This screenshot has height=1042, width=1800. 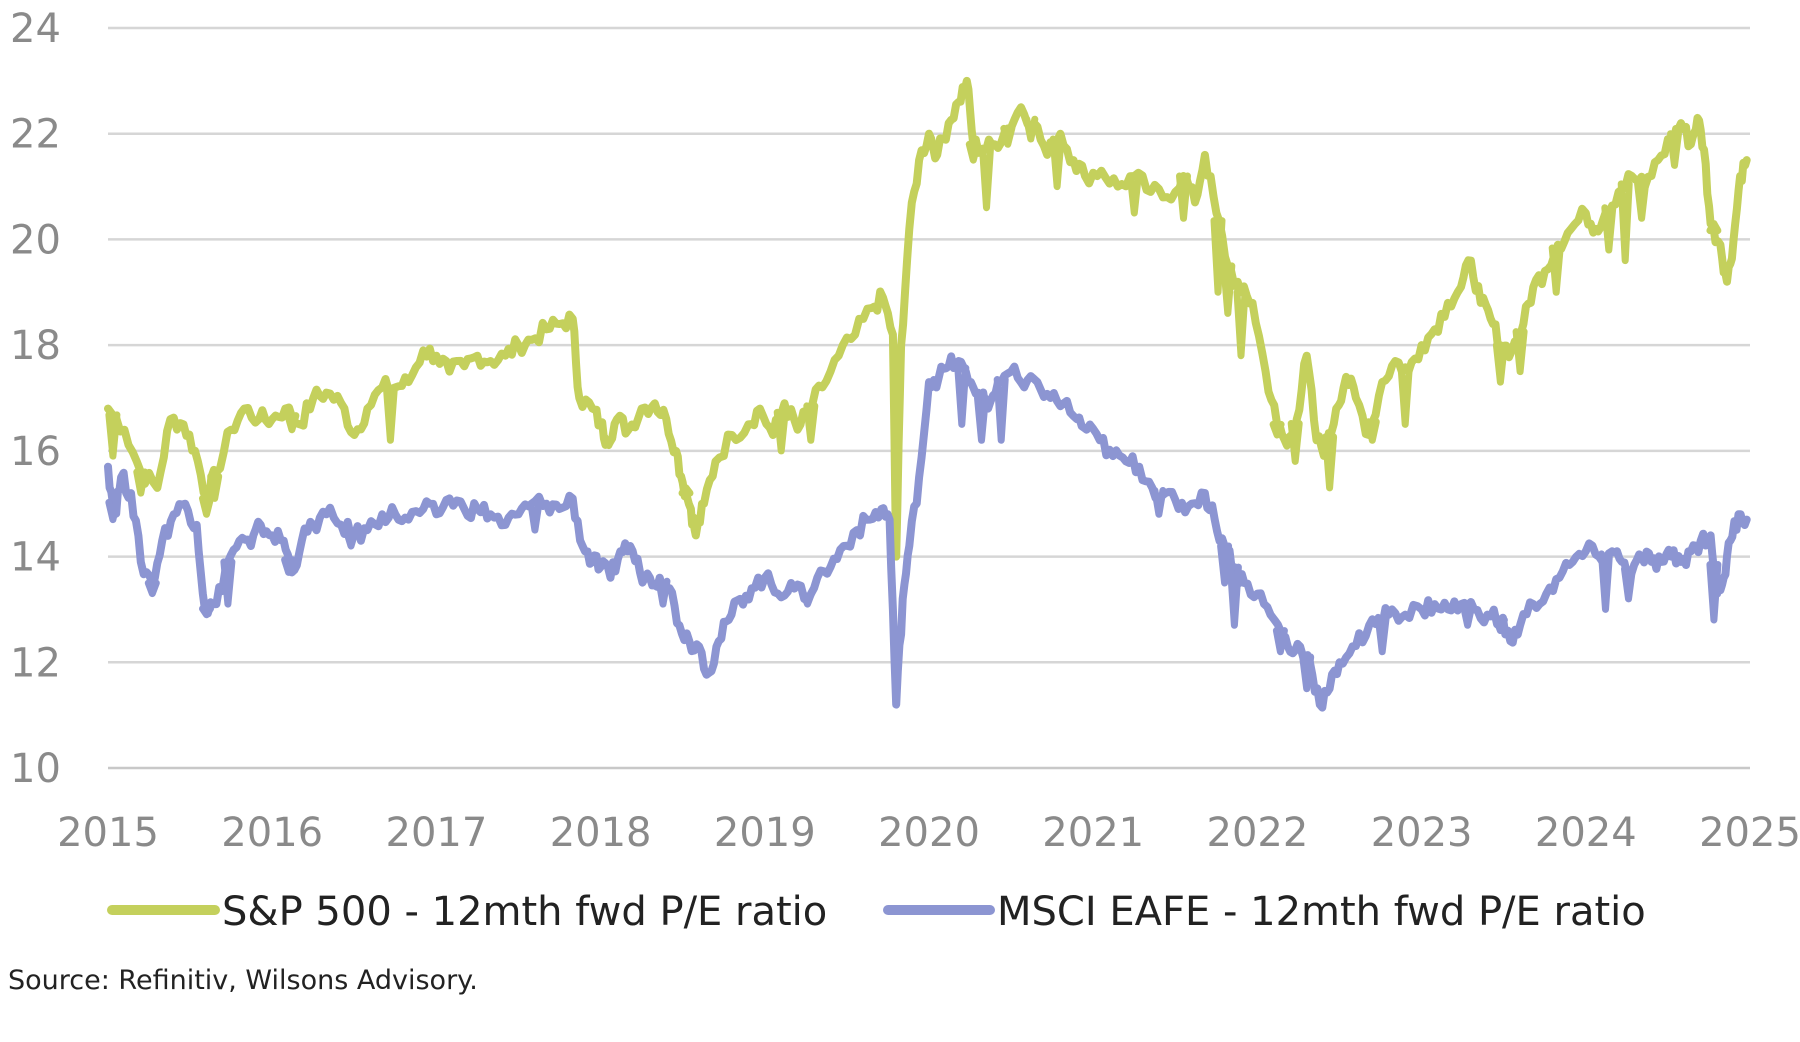 I want to click on x-tick-label: 2025, so click(x=1749, y=833).